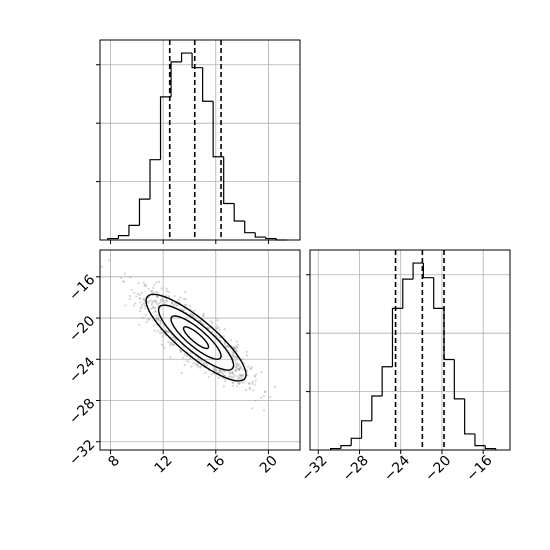 The image size is (550, 550). Describe the element at coordinates (200, 140) in the screenshot. I see `histogram-param1-frame` at that location.